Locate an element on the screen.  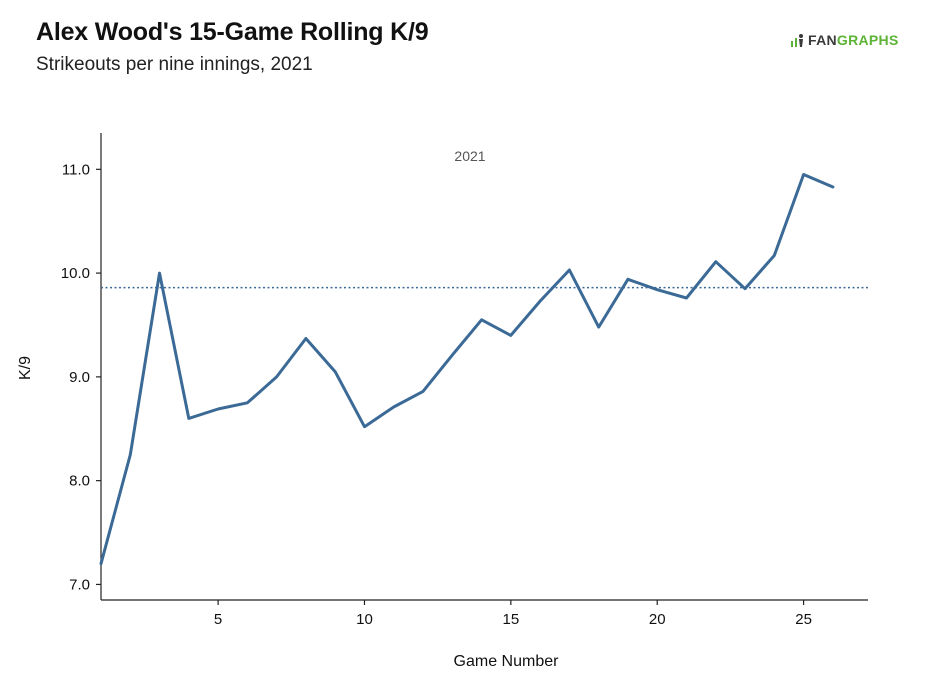
chart-title: Alex Wood's 15-Game Rolling K/9 is located at coordinates (232, 32).